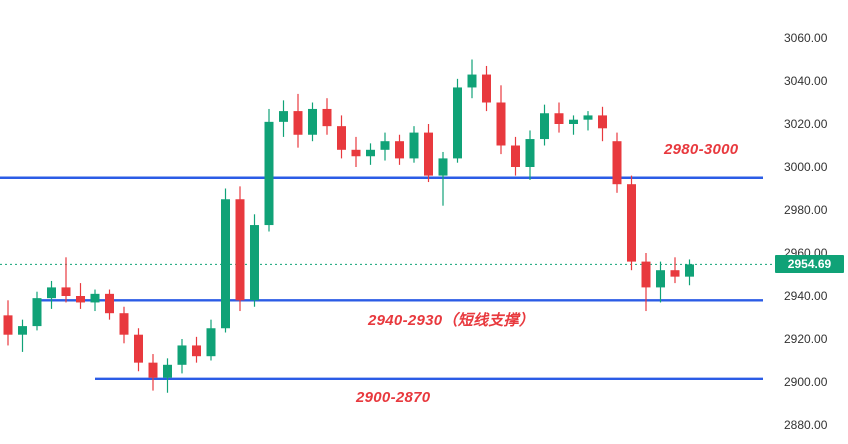 The width and height of the screenshot is (848, 444). What do you see at coordinates (806, 382) in the screenshot?
I see `axis-tick-label: 2900.00` at bounding box center [806, 382].